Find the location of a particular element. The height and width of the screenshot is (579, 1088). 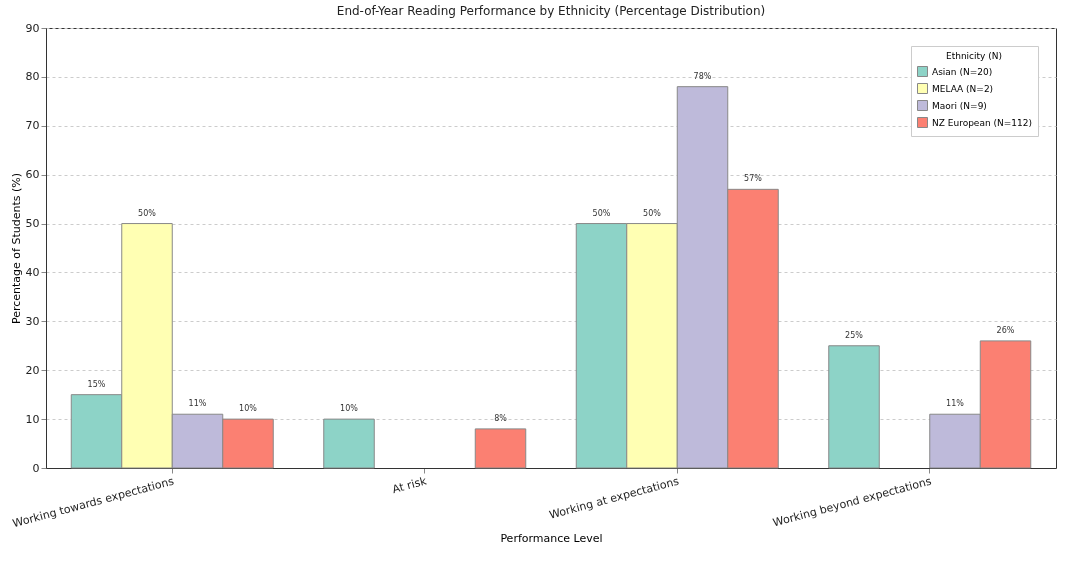

legend-title: Ethnicity (N) is located at coordinates (974, 56).